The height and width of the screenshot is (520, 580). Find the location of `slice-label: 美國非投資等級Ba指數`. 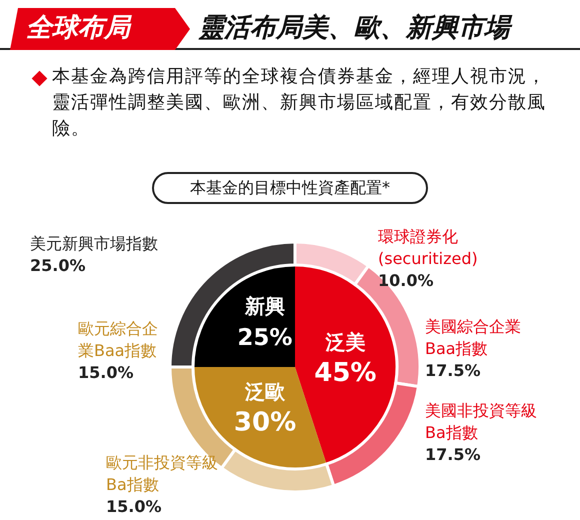

slice-label: 美國非投資等級Ba指數 is located at coordinates (481, 422).